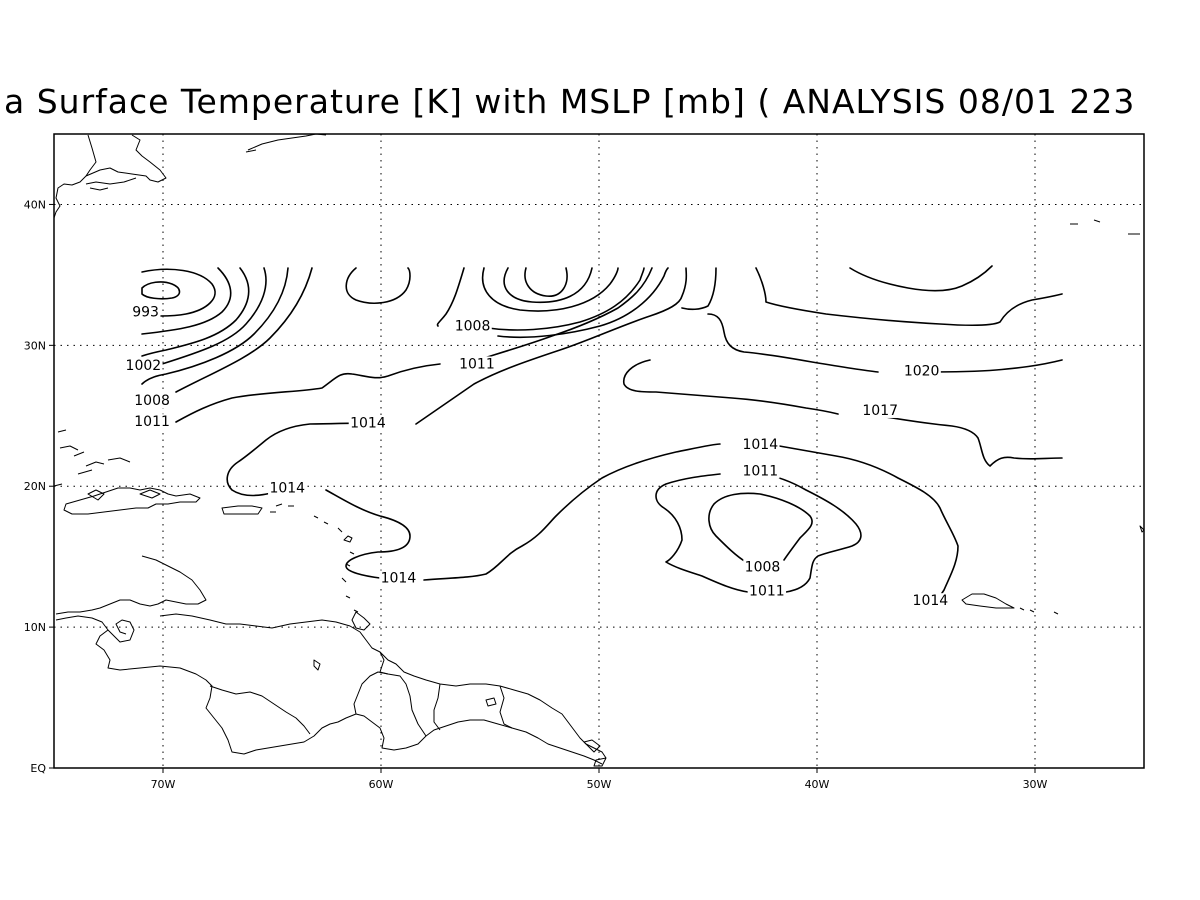 This screenshot has height=900, width=1200. I want to click on y-tick-label: EQ, so click(38, 768).